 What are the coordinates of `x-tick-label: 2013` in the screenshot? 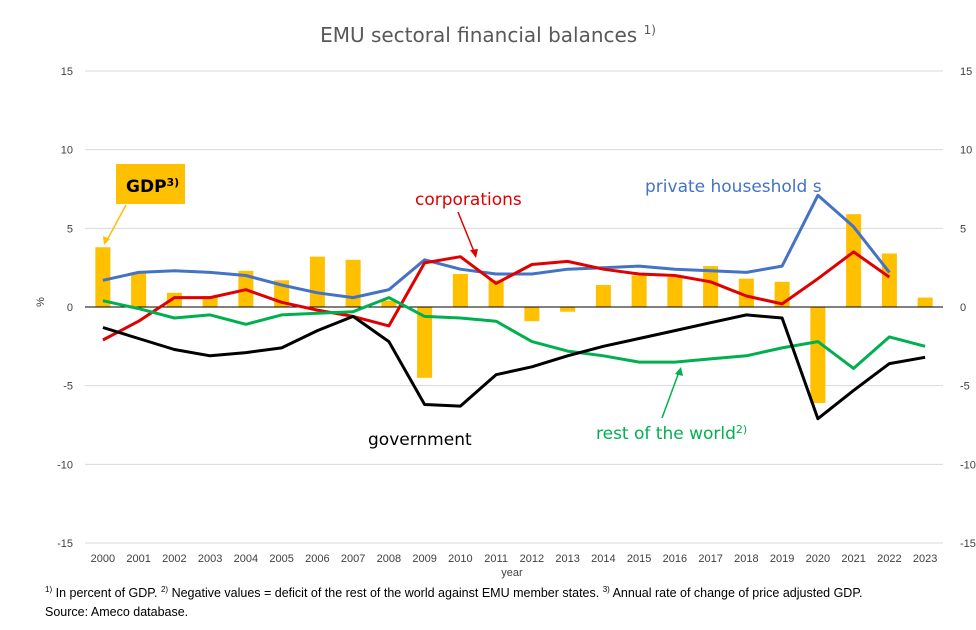 It's located at (567, 559).